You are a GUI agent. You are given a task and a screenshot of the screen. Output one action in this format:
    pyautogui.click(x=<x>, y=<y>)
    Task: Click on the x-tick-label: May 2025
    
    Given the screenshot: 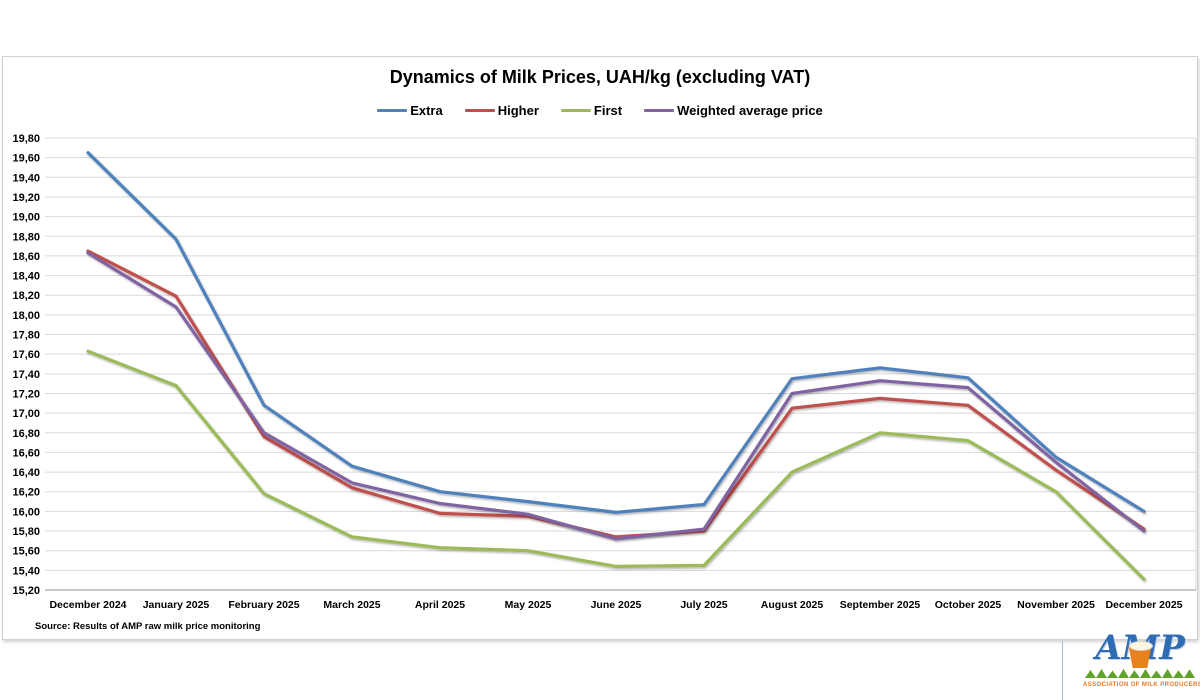 What is the action you would take?
    pyautogui.click(x=528, y=605)
    